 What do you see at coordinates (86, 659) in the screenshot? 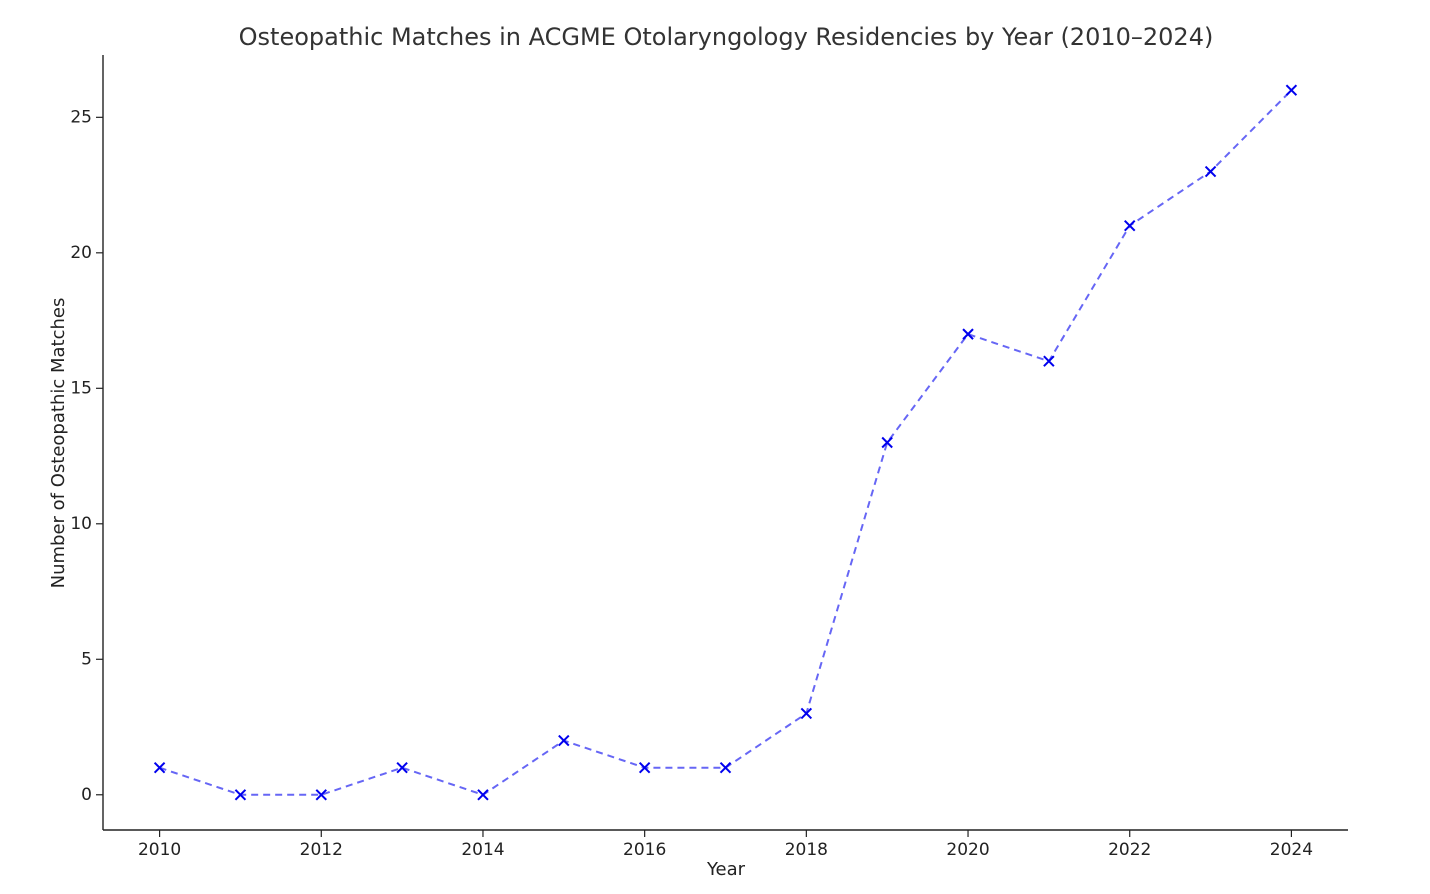
I see `y-tick-label: 5` at bounding box center [86, 659].